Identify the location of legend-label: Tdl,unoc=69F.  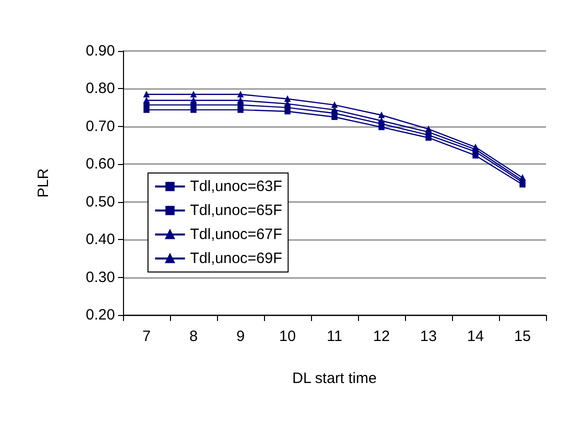
(236, 258).